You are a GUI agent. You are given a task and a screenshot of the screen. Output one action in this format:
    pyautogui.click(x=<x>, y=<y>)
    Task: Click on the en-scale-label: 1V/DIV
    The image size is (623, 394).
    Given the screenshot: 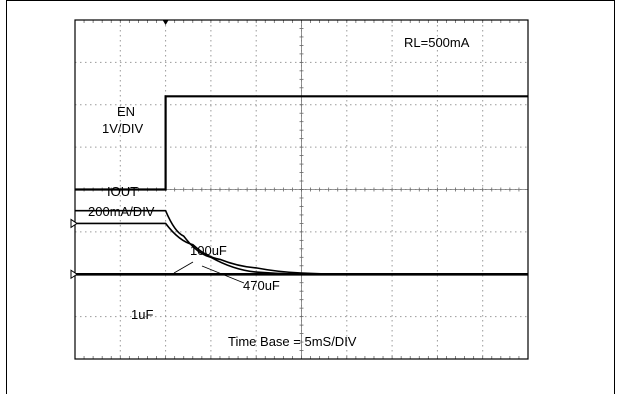 What is the action you would take?
    pyautogui.click(x=123, y=128)
    